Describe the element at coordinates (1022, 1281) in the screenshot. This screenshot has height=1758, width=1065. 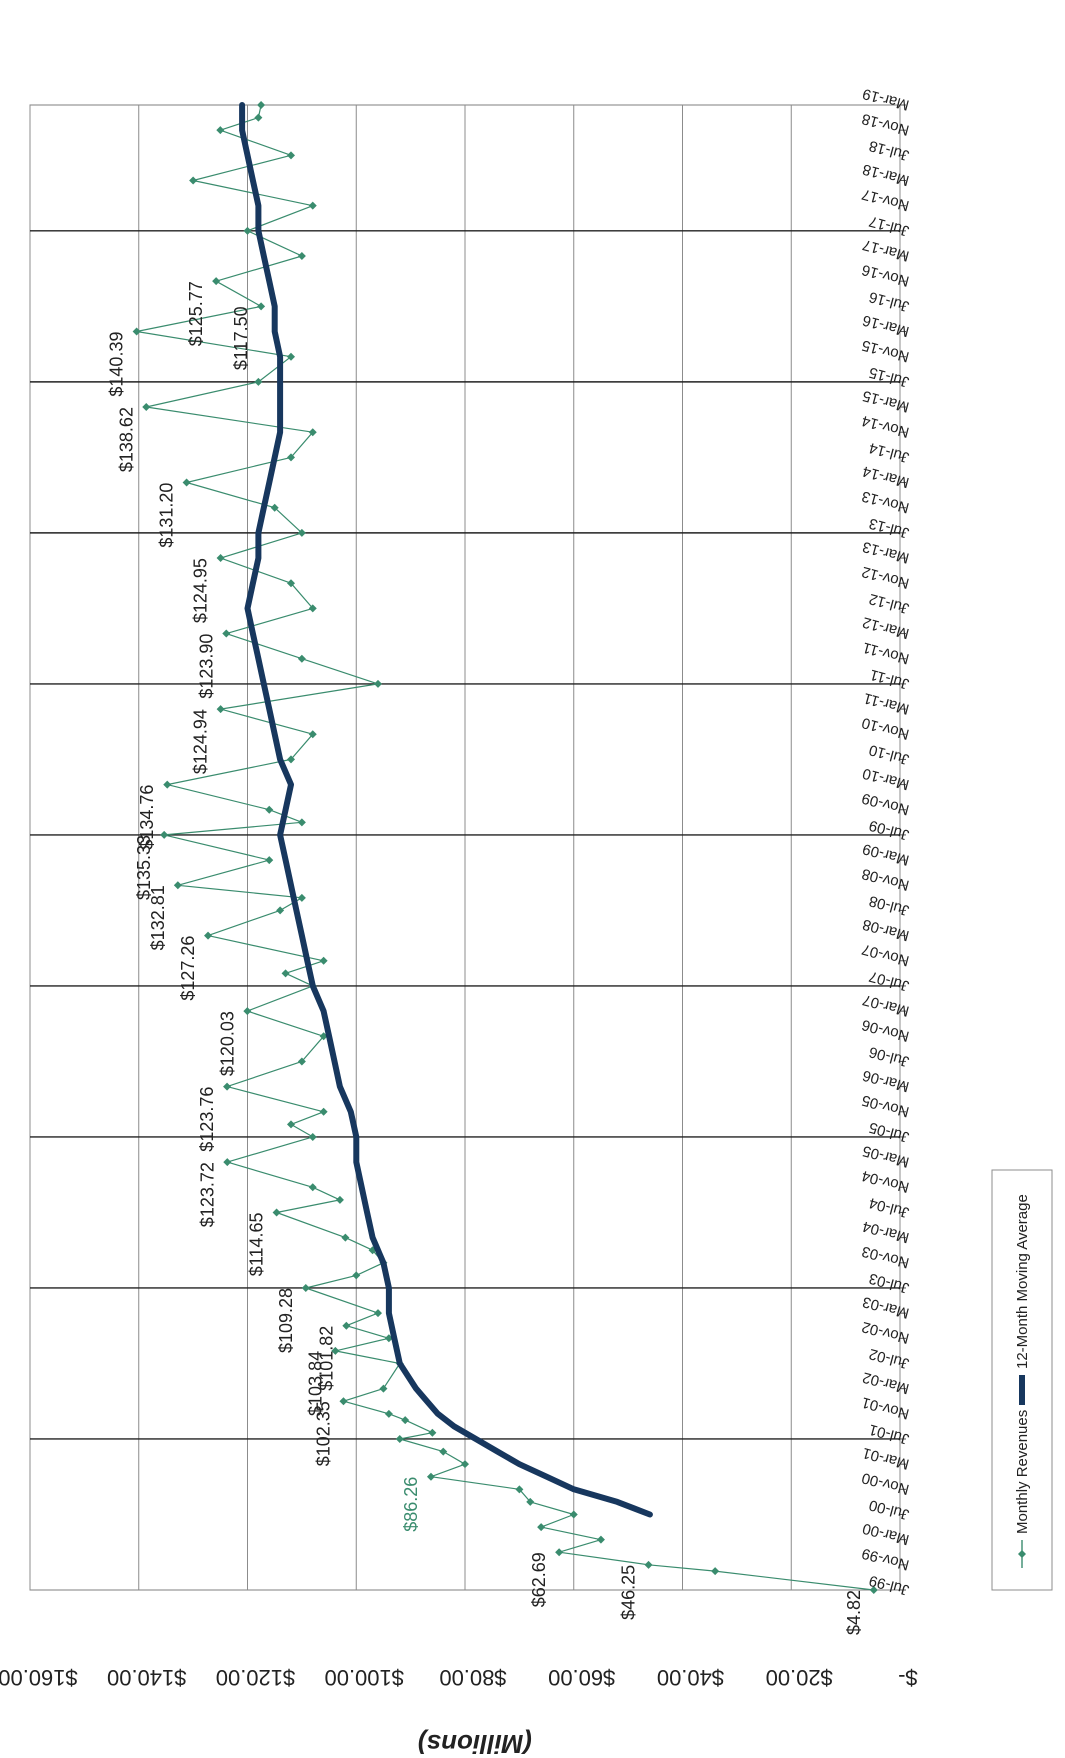
I see `legend-label: 12-Month Moving Average` at that location.